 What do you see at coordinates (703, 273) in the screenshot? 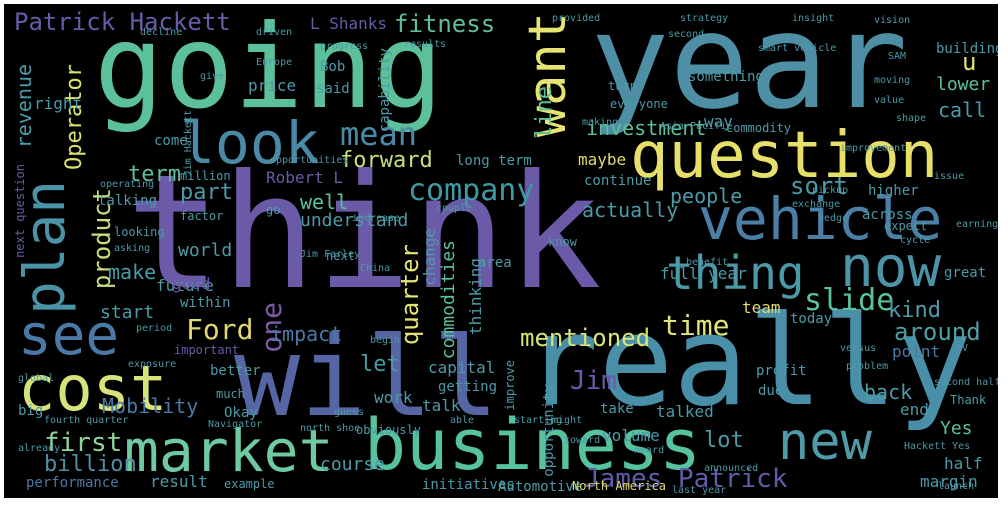
I see `word-full-year: full year` at bounding box center [703, 273].